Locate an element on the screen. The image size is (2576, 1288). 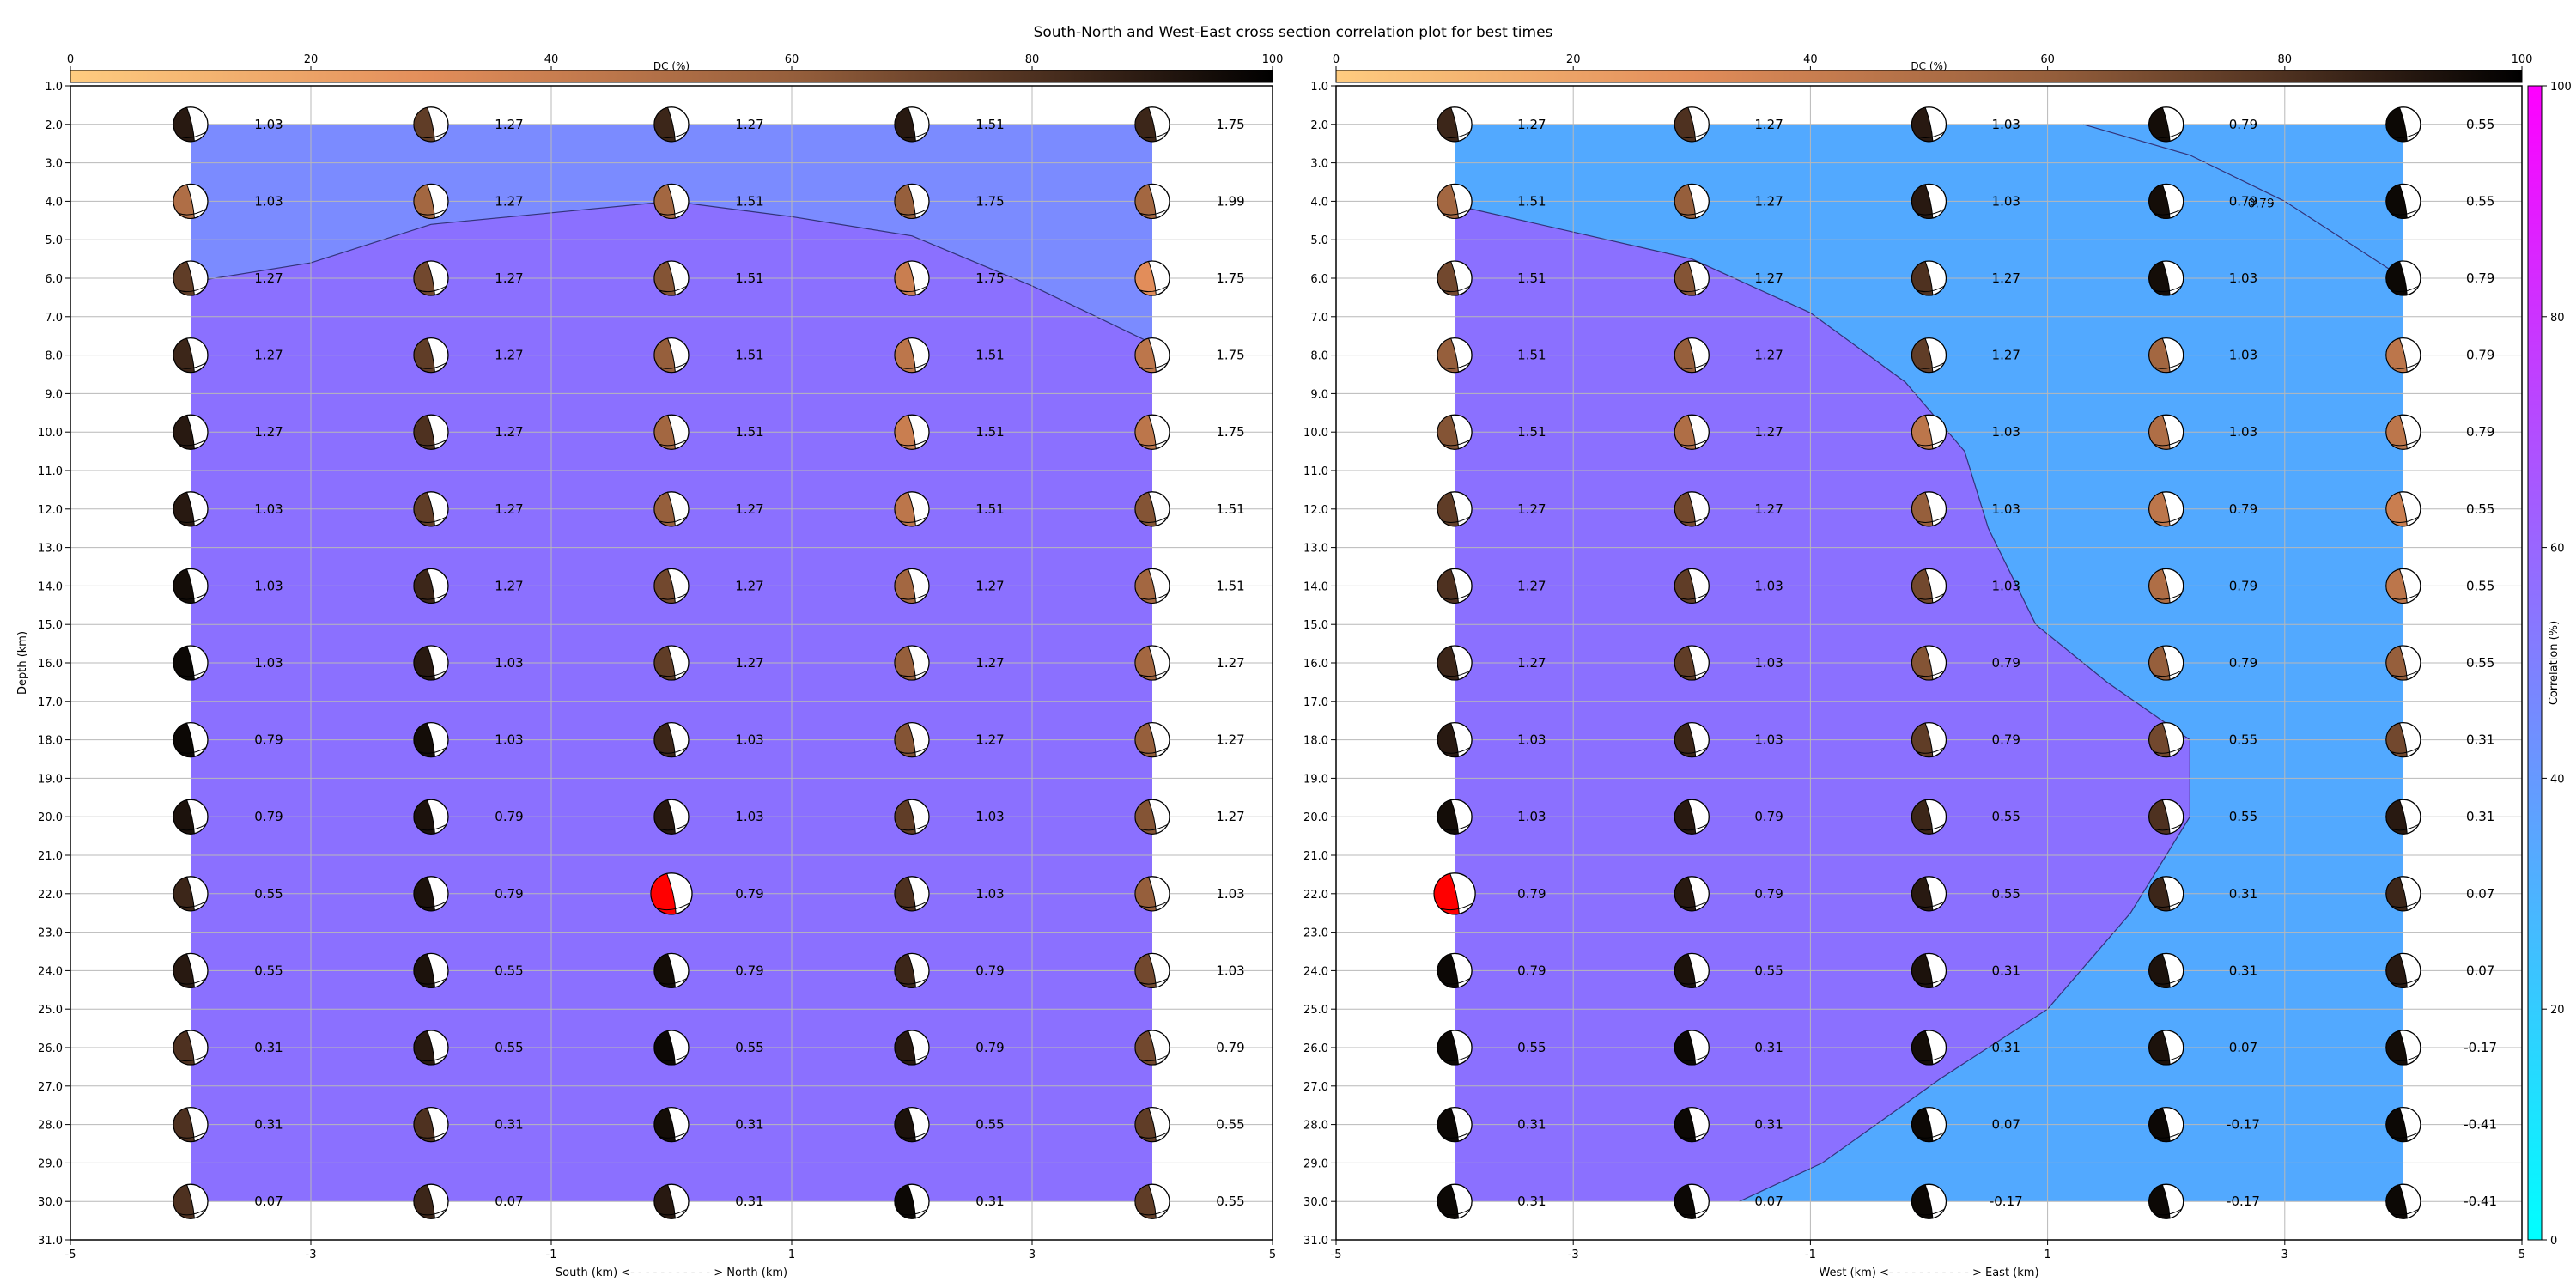
correlation-value: -0.41 is located at coordinates (2480, 1125).